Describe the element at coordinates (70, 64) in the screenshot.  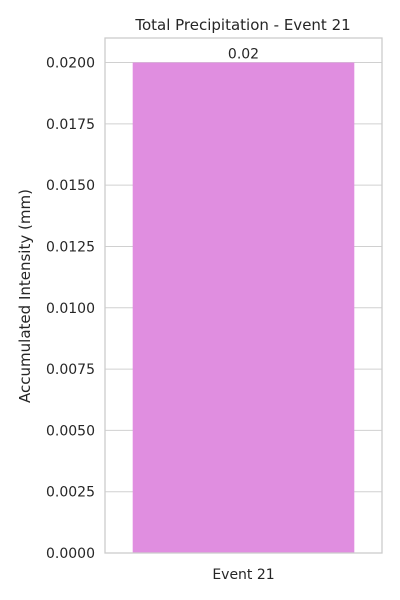
I see `y-tick-label: 0.0200` at that location.